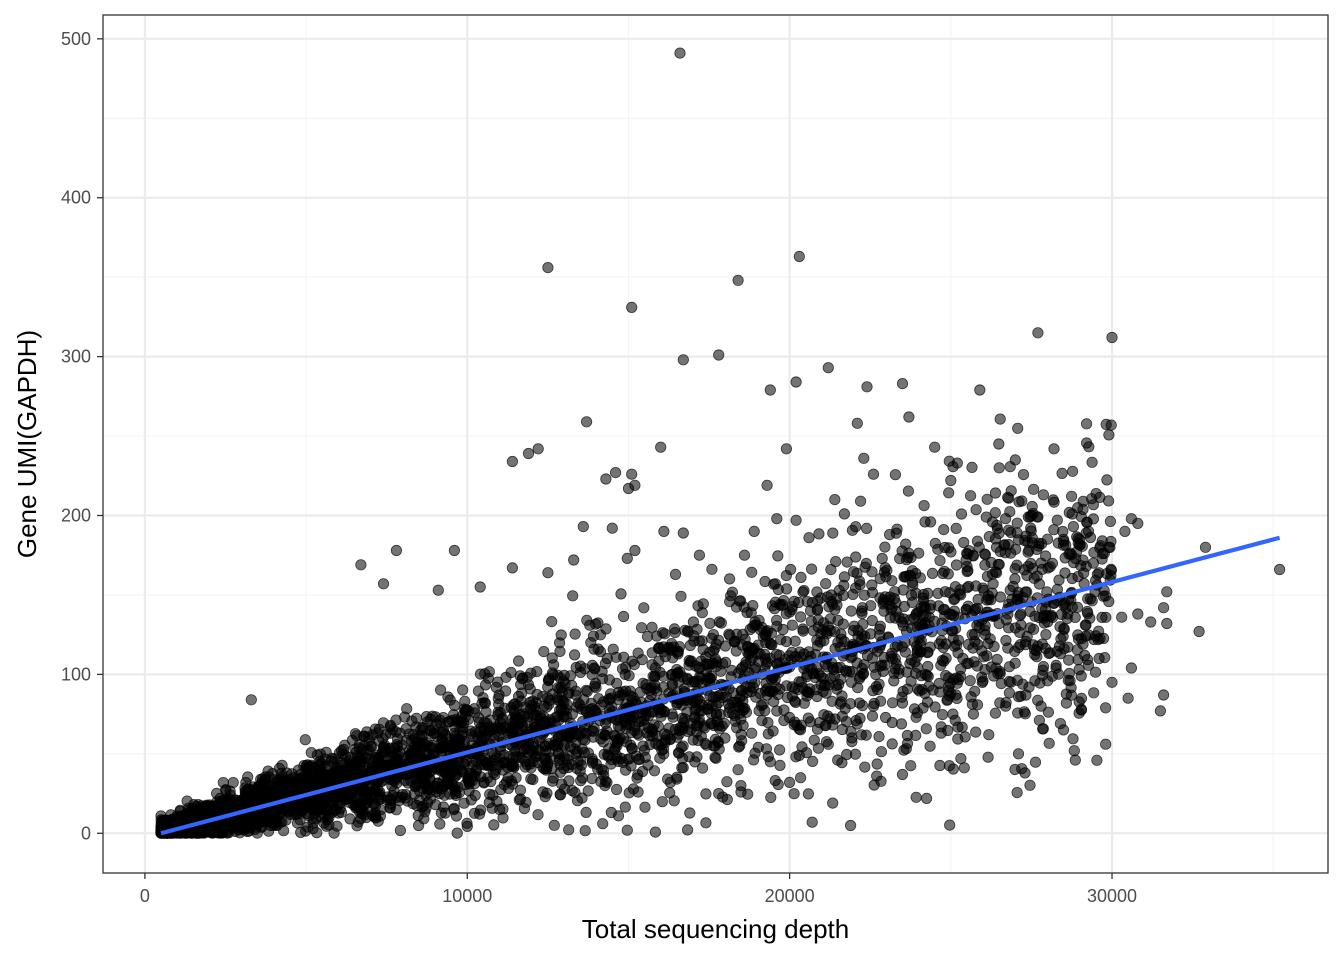 The width and height of the screenshot is (1344, 960). What do you see at coordinates (145, 896) in the screenshot?
I see `x-tick-label: 0` at bounding box center [145, 896].